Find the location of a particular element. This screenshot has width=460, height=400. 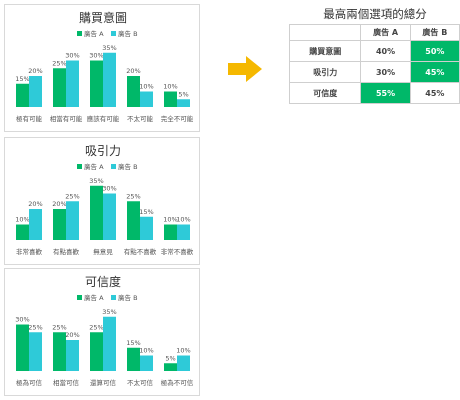

category-label: 無意見 is located at coordinates (103, 251).